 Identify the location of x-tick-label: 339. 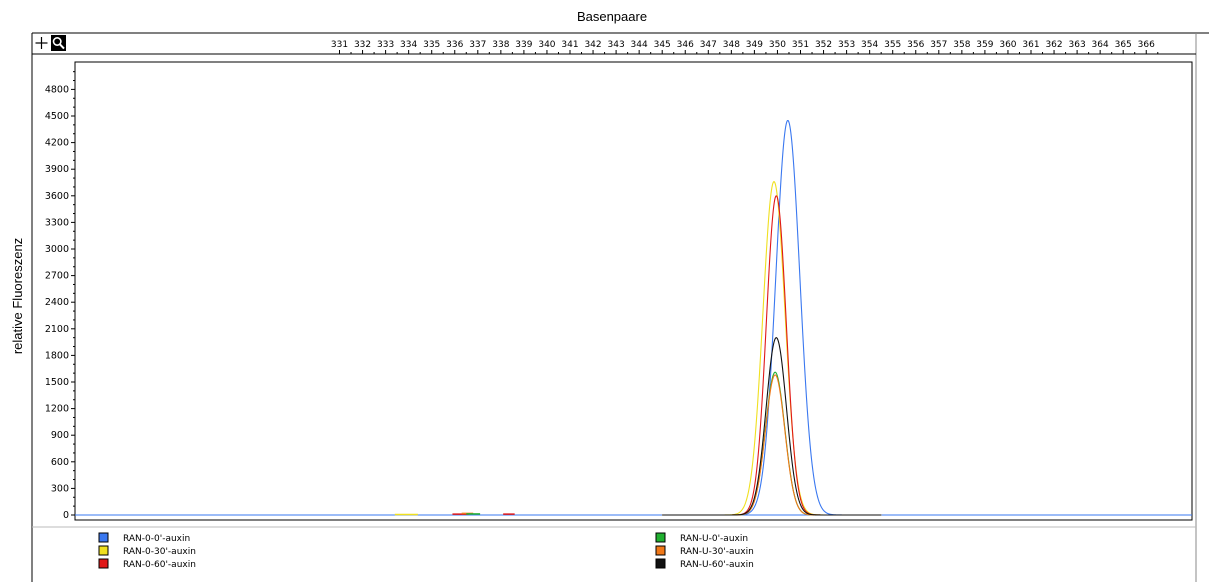
(523, 45).